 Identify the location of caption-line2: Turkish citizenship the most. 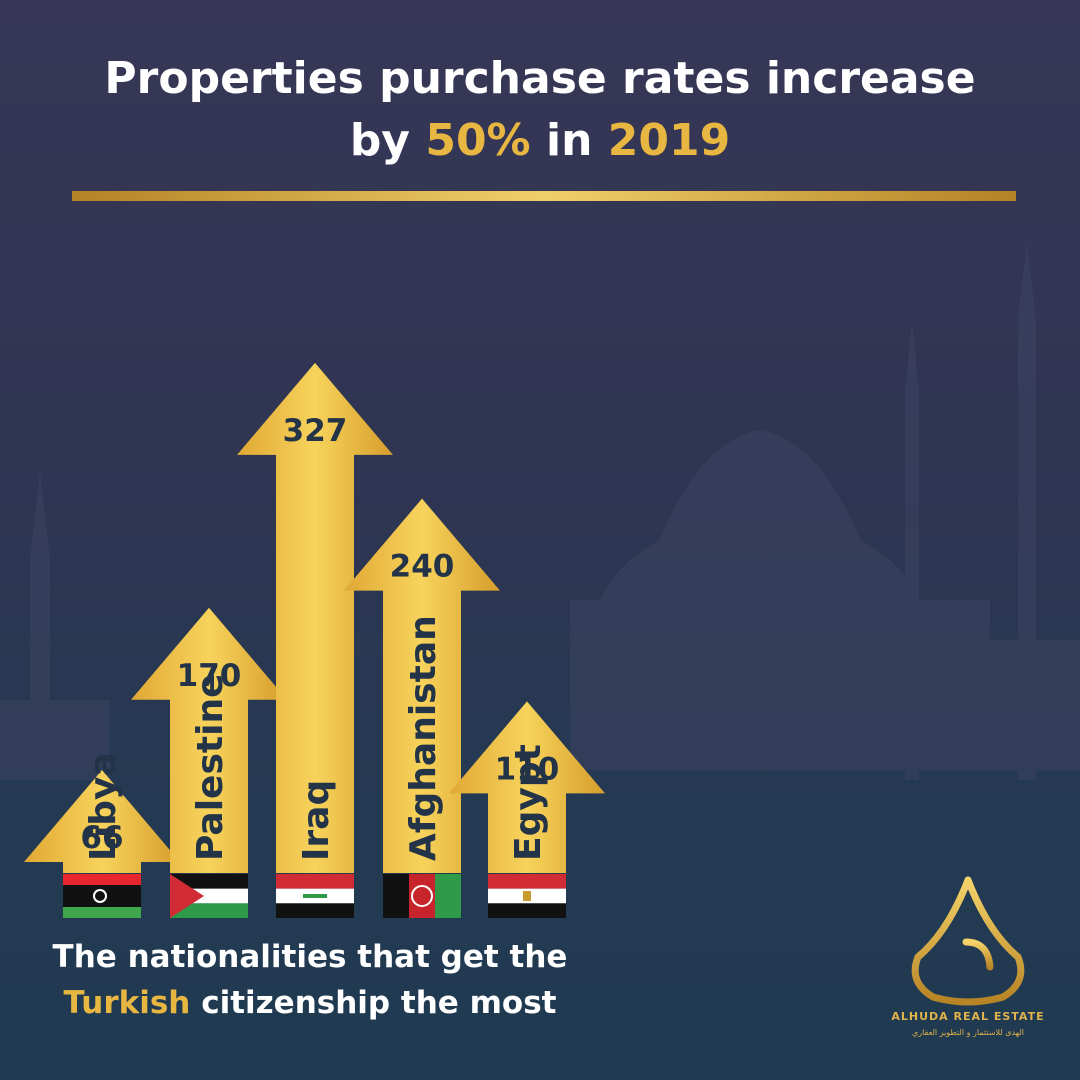
(310, 1003).